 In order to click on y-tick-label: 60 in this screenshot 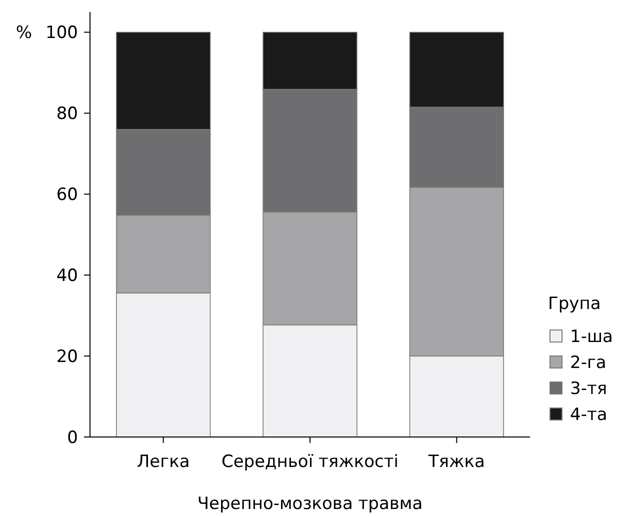, I will do `click(67, 195)`.